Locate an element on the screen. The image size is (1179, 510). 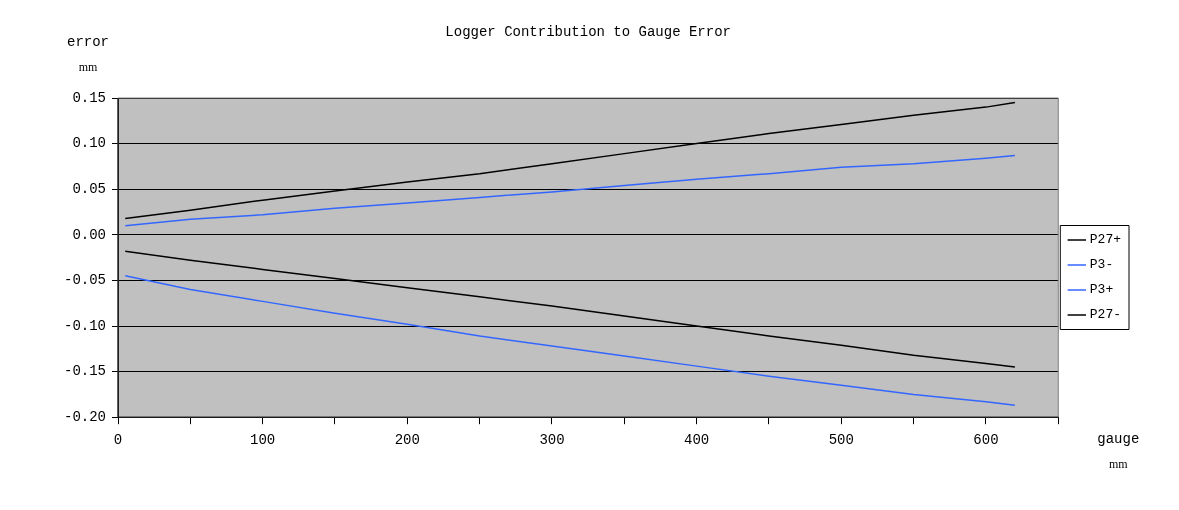
y-tick-label: 0.10 is located at coordinates (89, 143).